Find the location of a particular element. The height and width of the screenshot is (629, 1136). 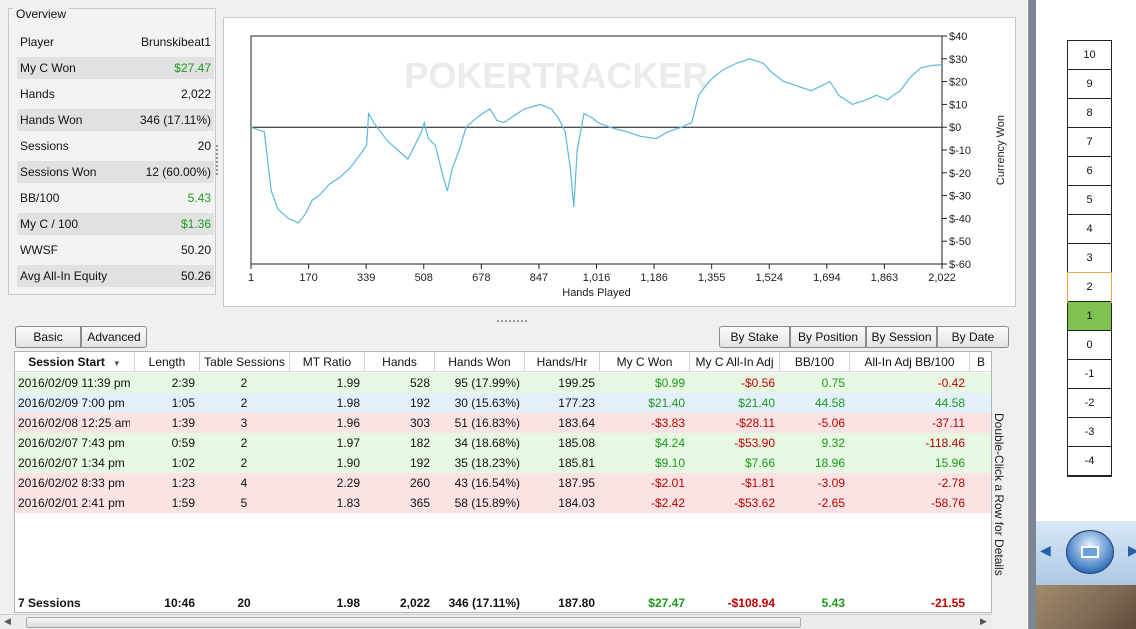

sort-desc-icon: ▼ is located at coordinates (116, 363).